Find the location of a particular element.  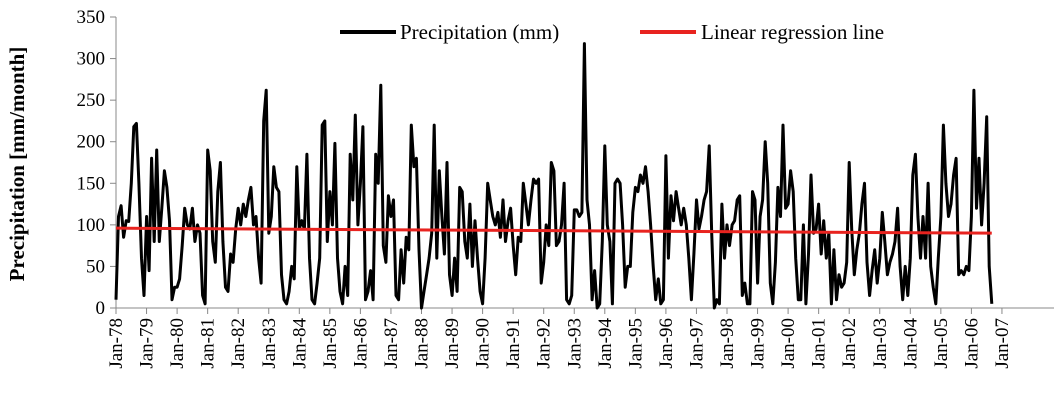

series-line-regression is located at coordinates (553, 230).